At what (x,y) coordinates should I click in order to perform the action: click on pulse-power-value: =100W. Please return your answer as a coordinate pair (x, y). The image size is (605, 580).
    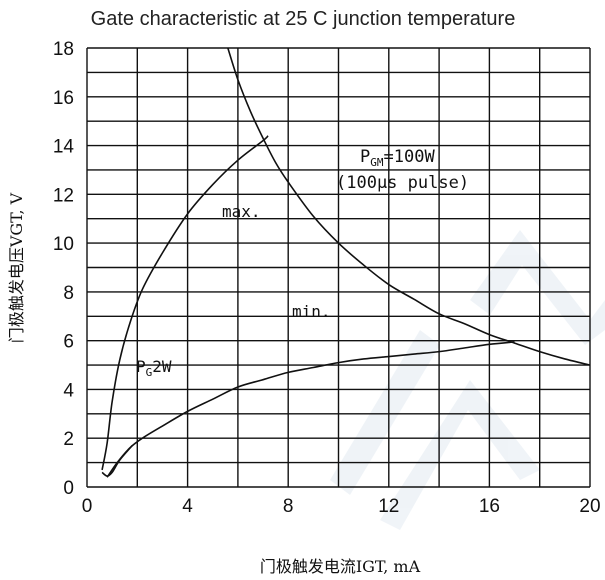
    Looking at the image, I should click on (410, 157).